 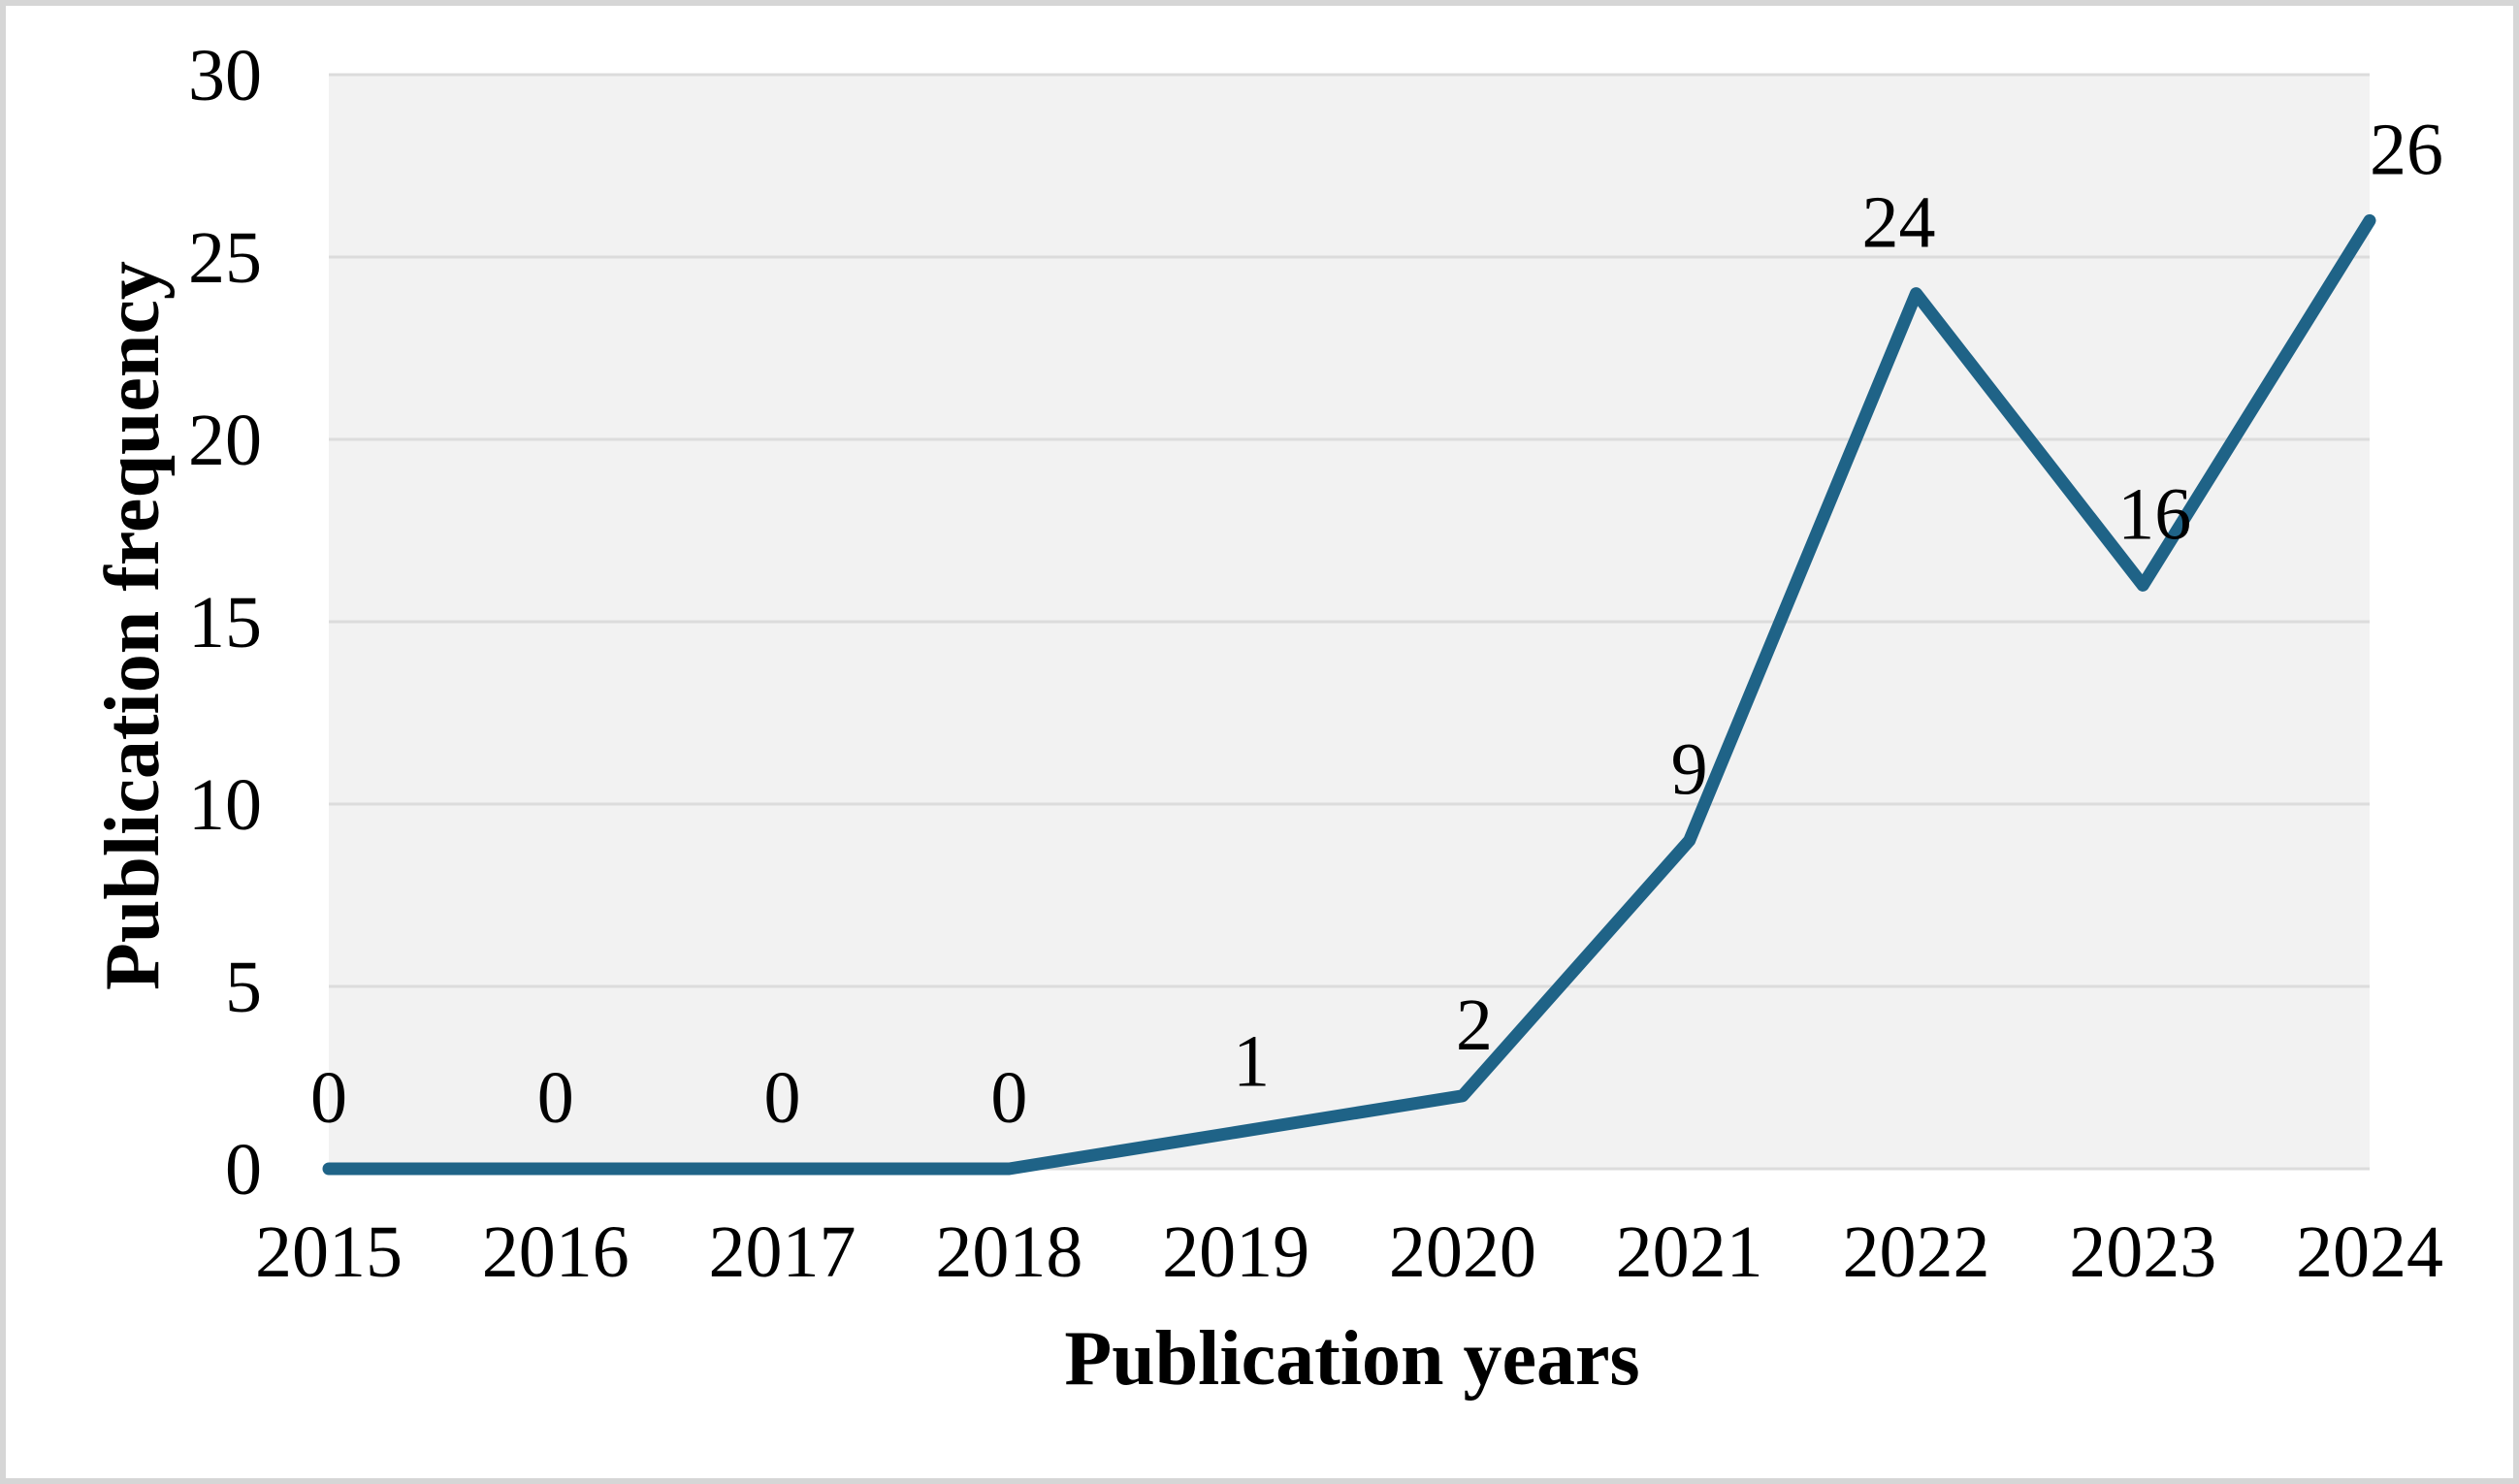 I want to click on x-axis-title: Publication years, so click(x=1351, y=1359).